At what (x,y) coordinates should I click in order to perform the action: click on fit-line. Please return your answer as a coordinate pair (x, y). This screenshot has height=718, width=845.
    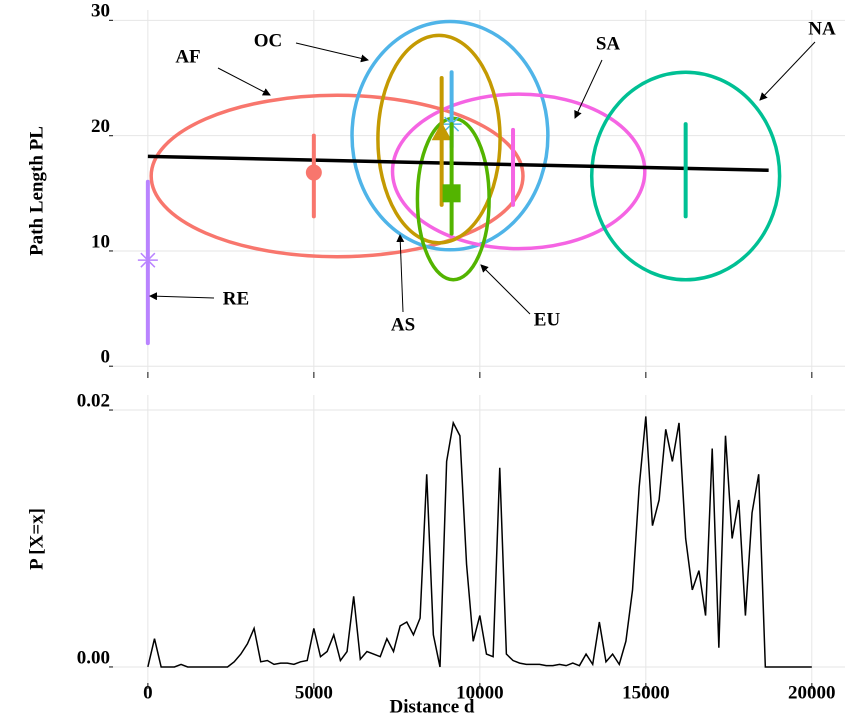
    Looking at the image, I should click on (458, 163).